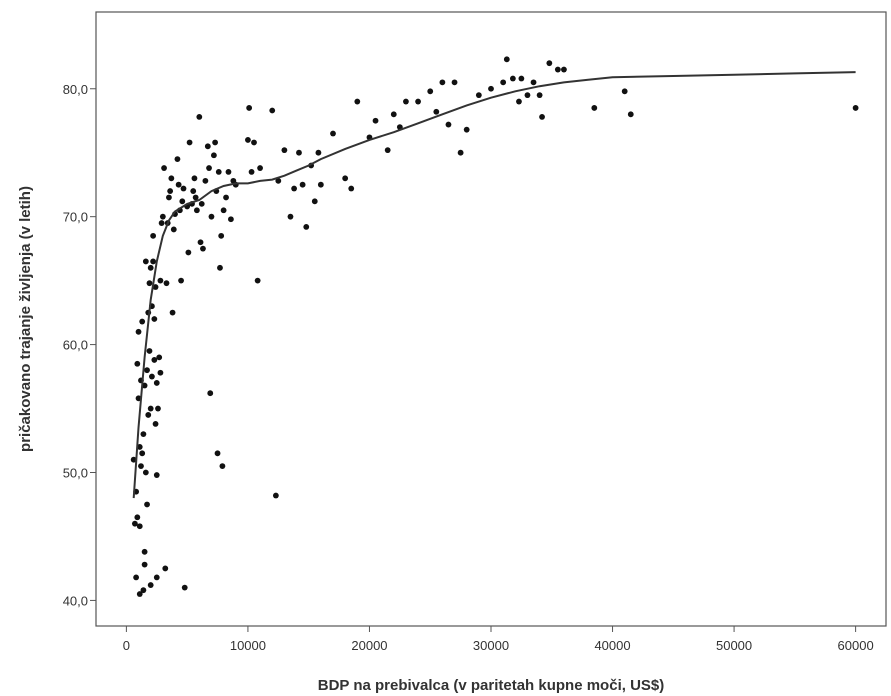  I want to click on x-tick-label: 10000, so click(248, 645).